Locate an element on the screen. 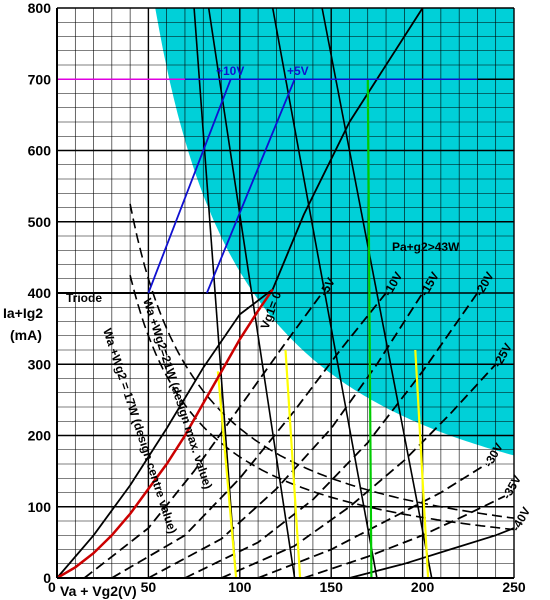 The height and width of the screenshot is (600, 550). ylabel-line-2: (mA) is located at coordinates (26, 335).